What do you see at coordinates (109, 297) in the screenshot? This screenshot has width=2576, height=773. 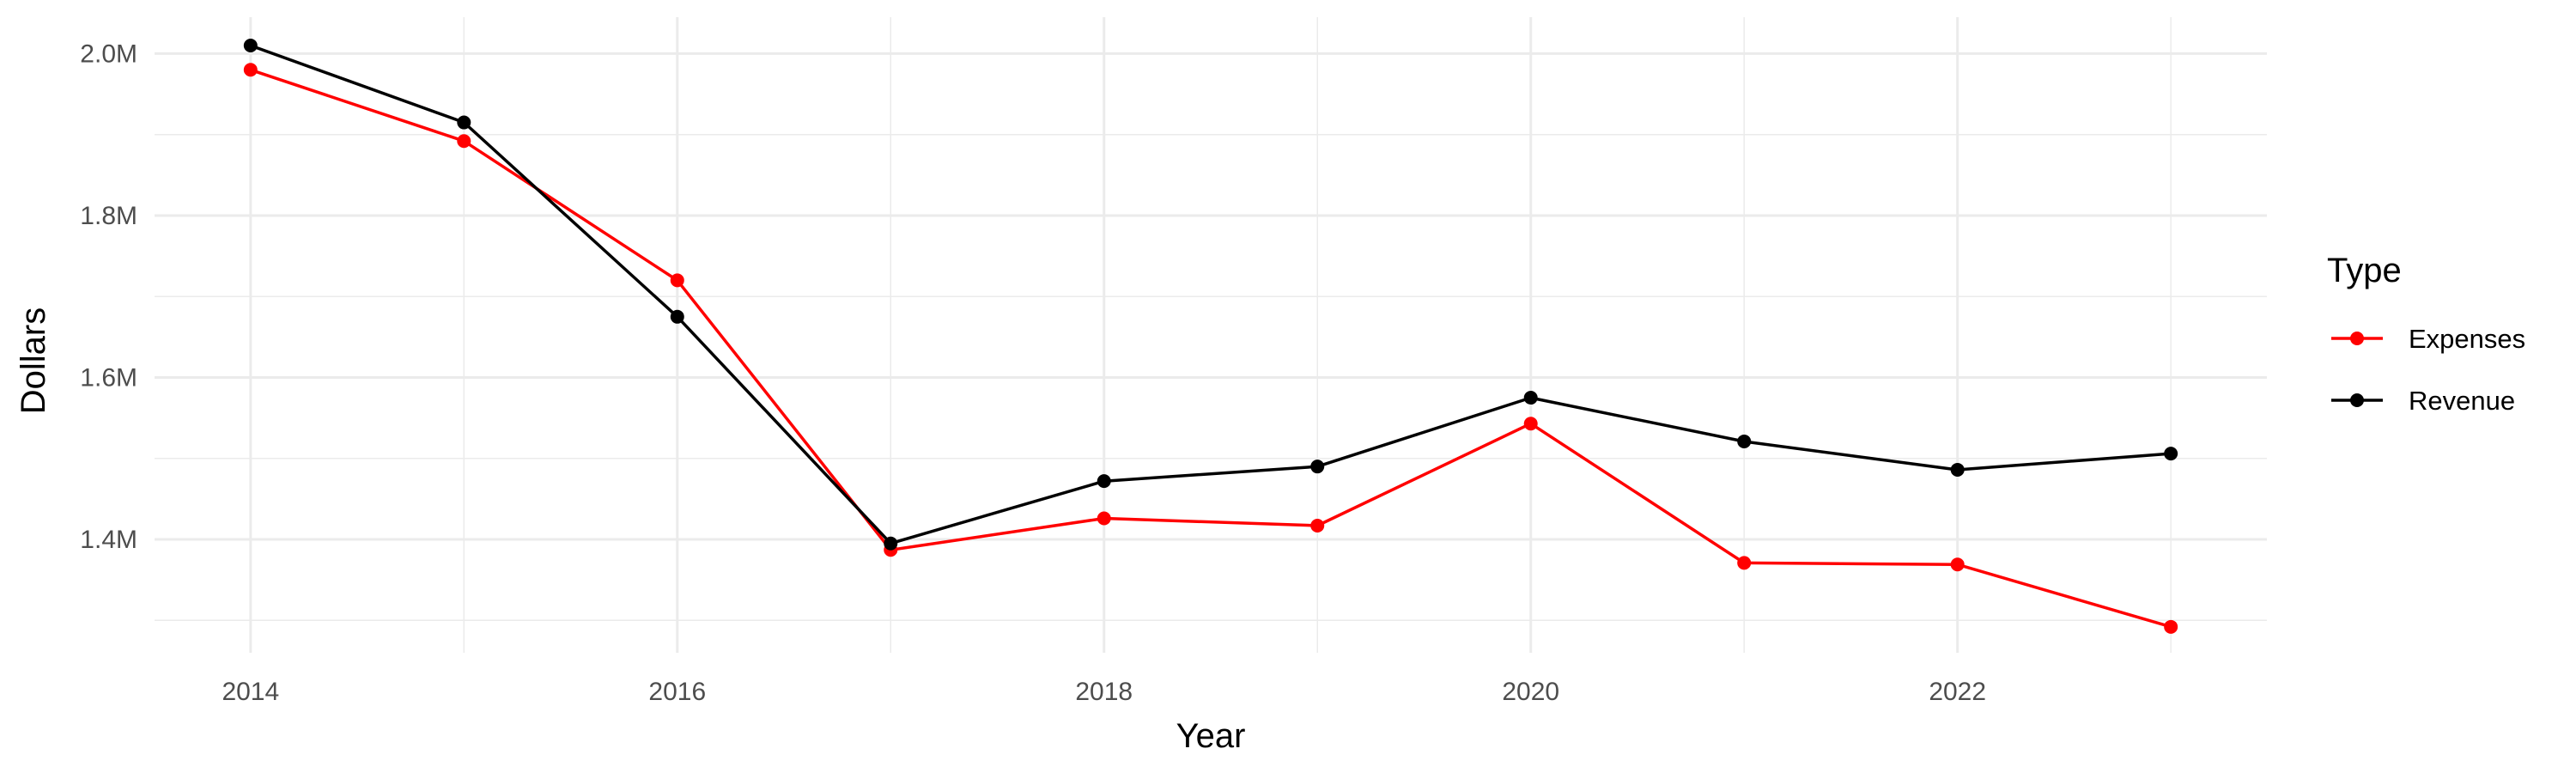 I see `y-axis-tick-labels: 1.4M 1.6M 1.8M 2.0M` at bounding box center [109, 297].